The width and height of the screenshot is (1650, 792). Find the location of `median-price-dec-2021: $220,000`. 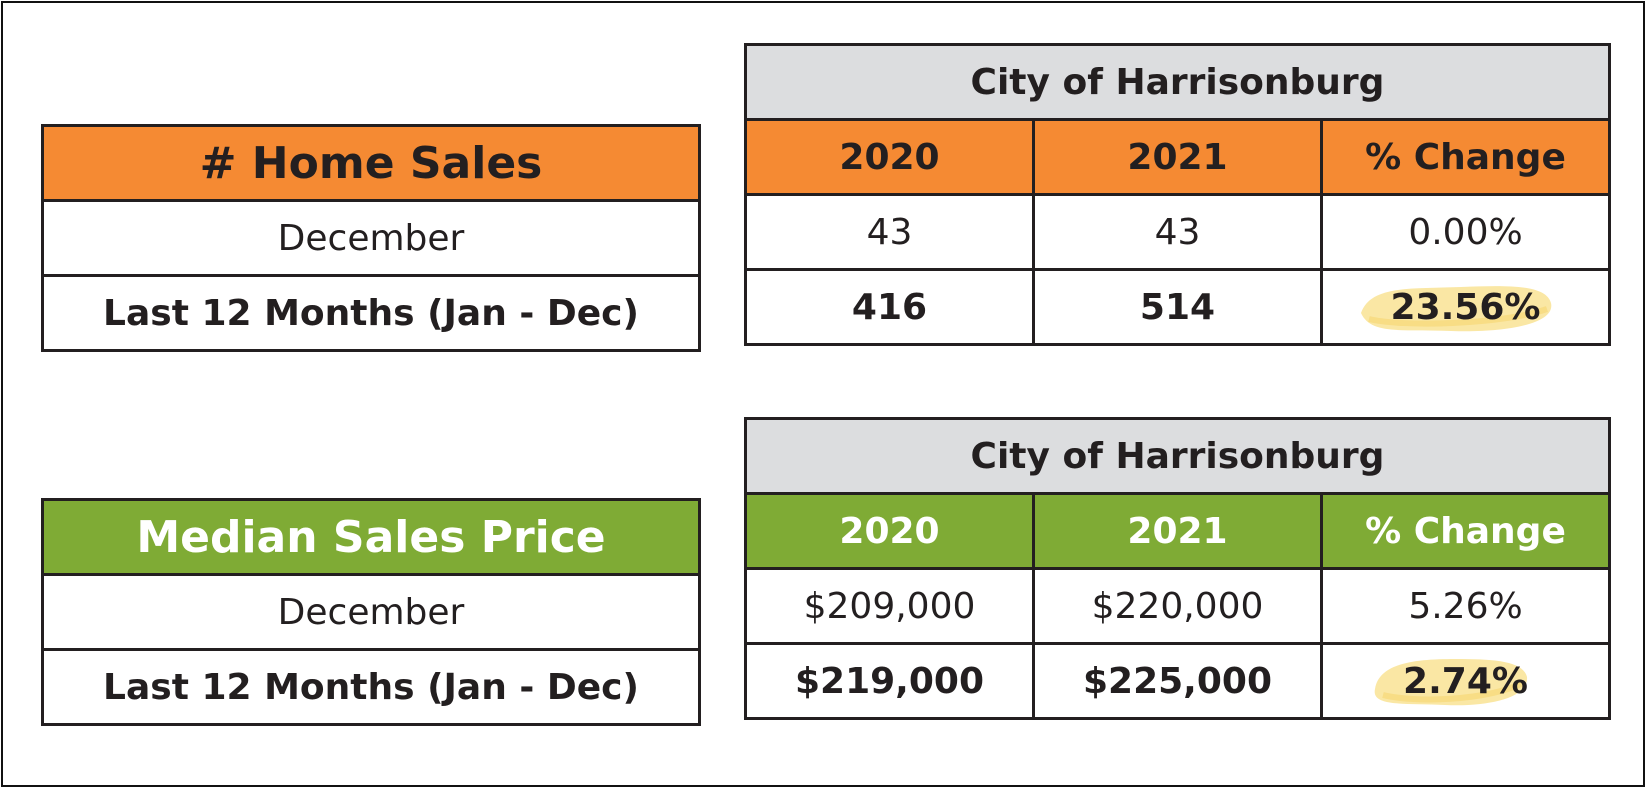

median-price-dec-2021: $220,000 is located at coordinates (1177, 606).